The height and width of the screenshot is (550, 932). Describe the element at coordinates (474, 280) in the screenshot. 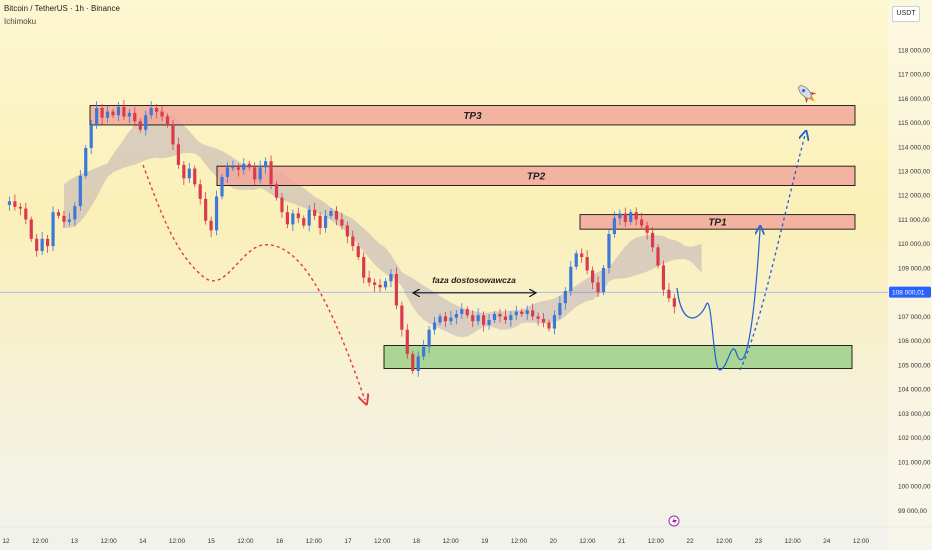

I see `range-annotation: faza dostosowawcza` at that location.